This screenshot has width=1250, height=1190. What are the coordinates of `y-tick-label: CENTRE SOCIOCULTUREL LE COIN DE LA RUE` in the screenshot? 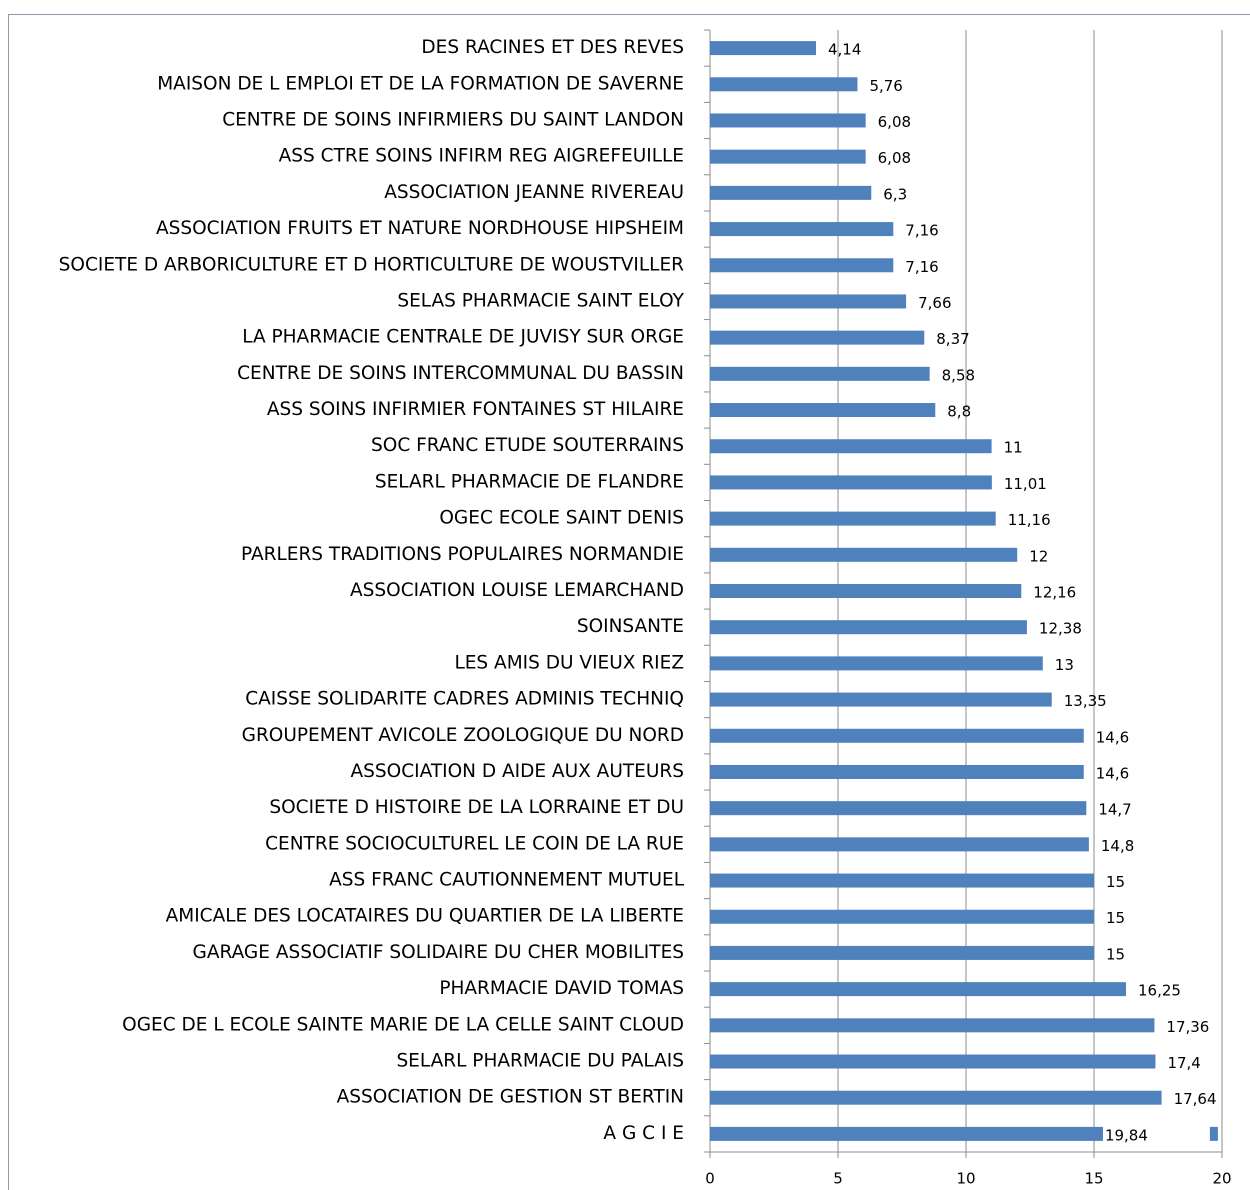 It's located at (474, 843).